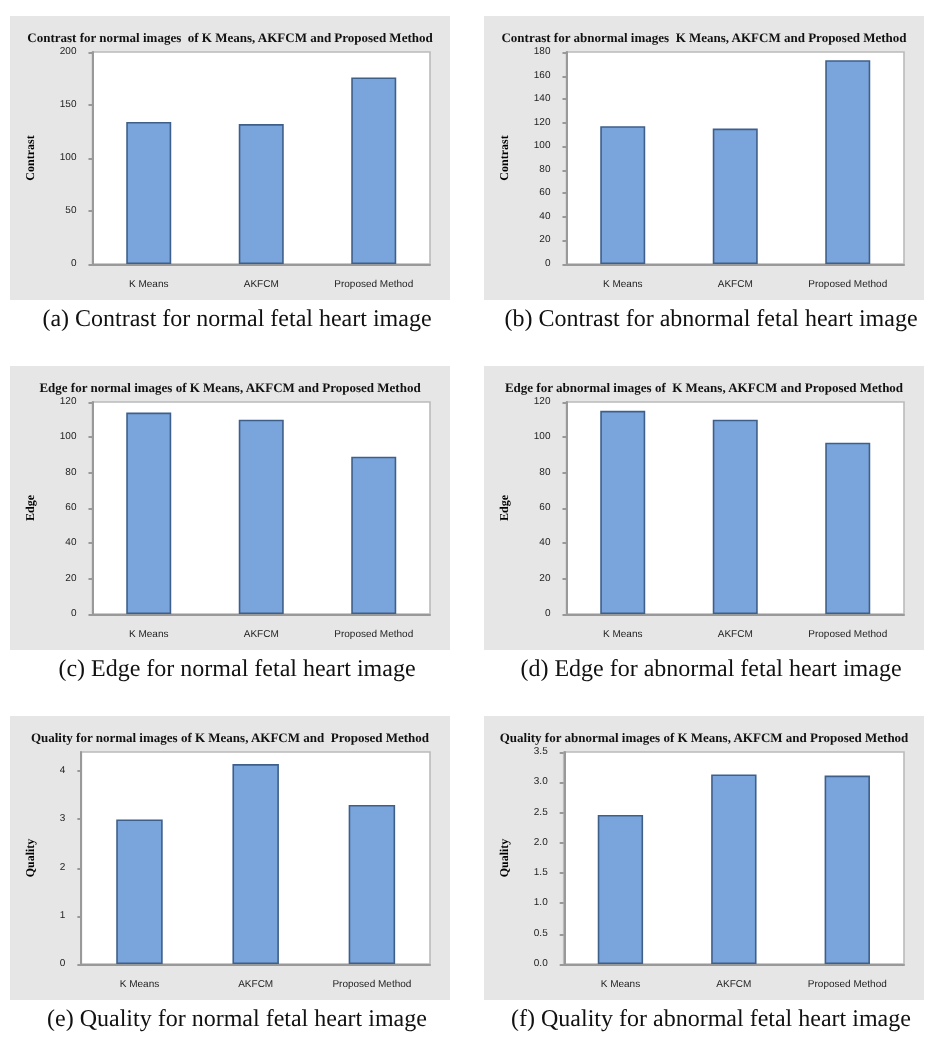 The height and width of the screenshot is (1046, 948). I want to click on text: (b) Contrast for abnormal fetal heart image, so click(711, 319).